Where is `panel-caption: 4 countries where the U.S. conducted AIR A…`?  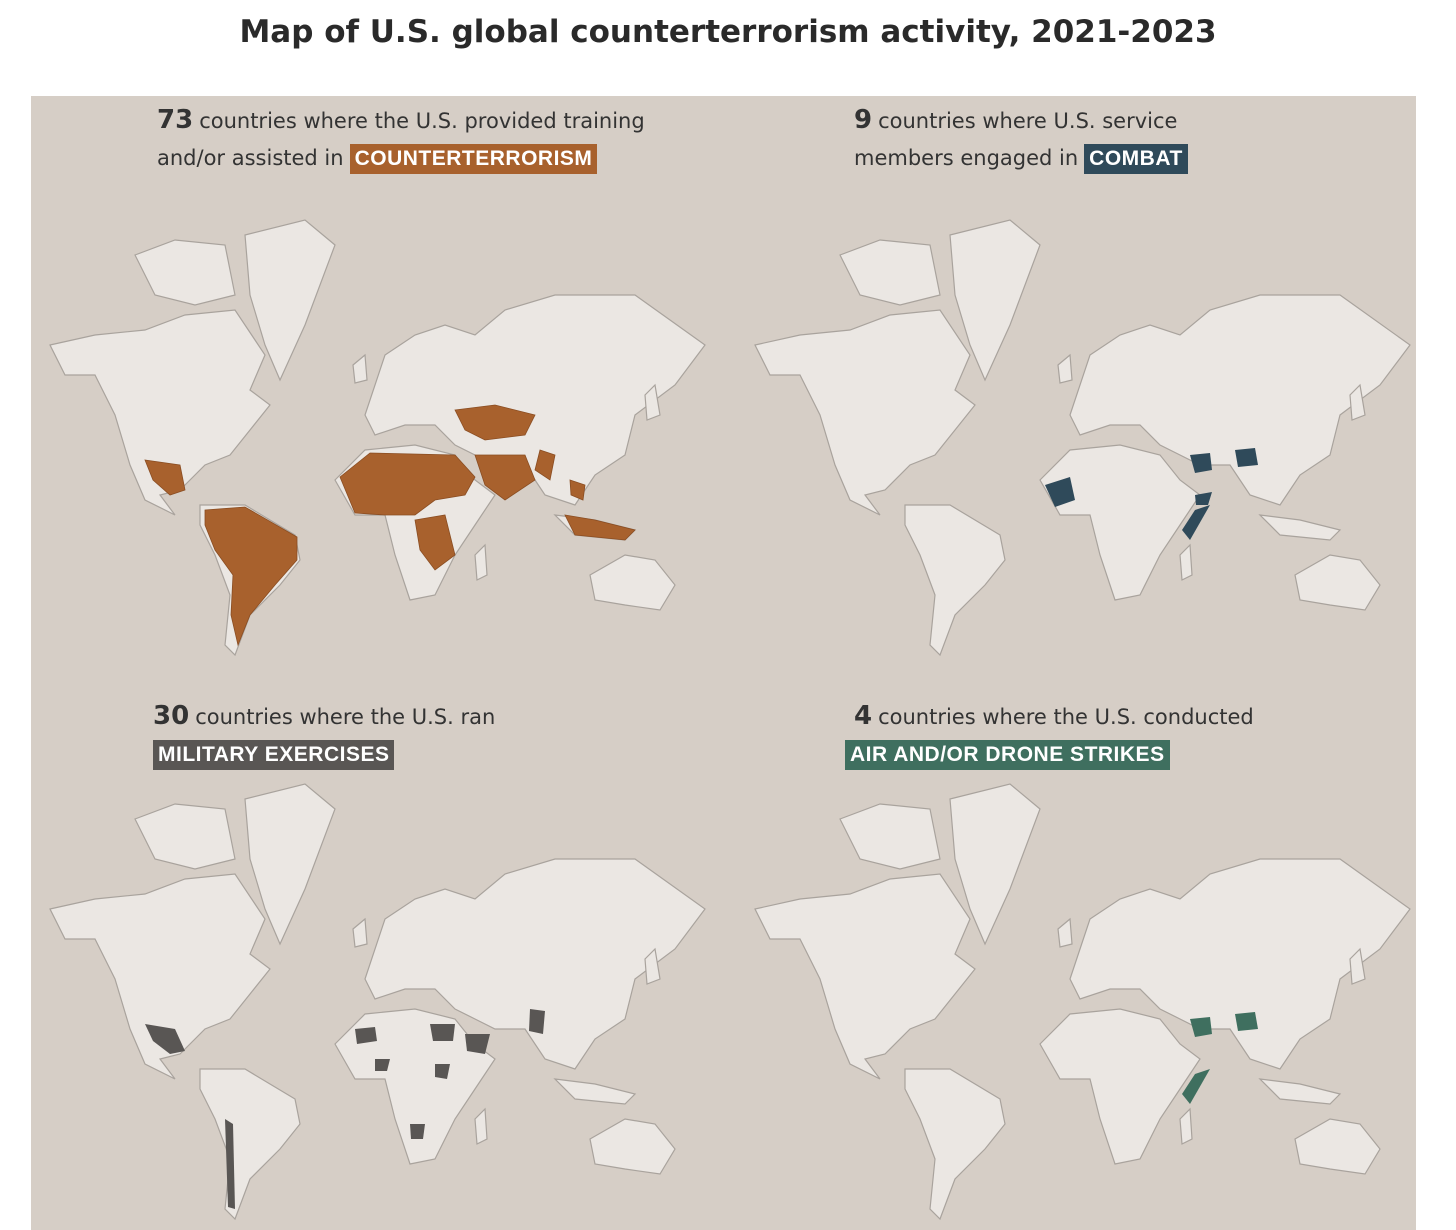
panel-caption: 4 countries where the U.S. conducted AIR A… is located at coordinates (1060, 735).